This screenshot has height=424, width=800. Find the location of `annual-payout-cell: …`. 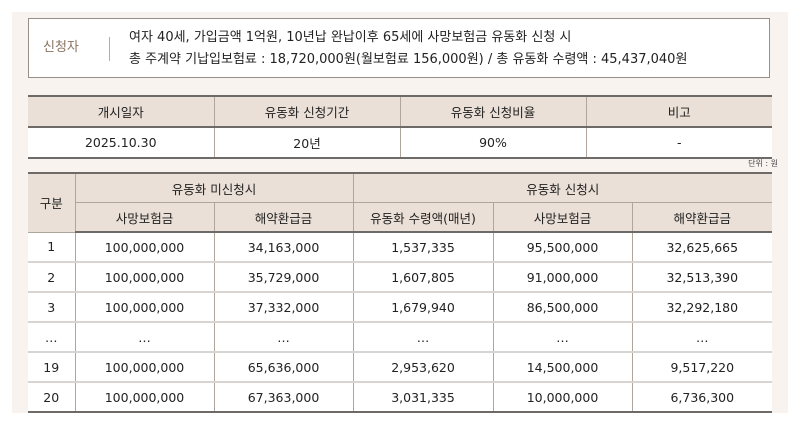

annual-payout-cell: … is located at coordinates (423, 337).